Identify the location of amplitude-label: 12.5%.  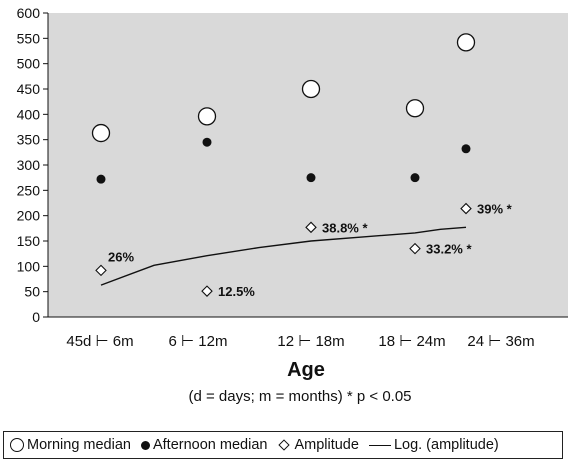
(236, 291).